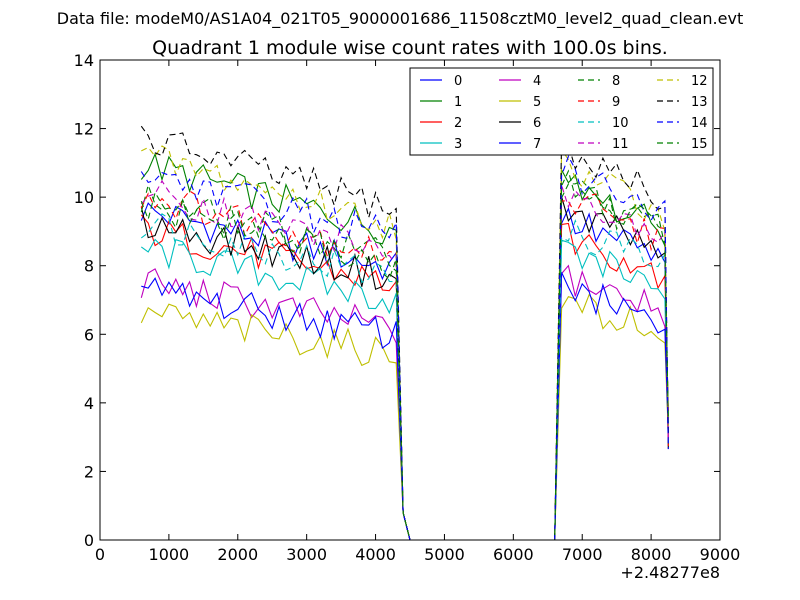  Describe the element at coordinates (651, 554) in the screenshot. I see `x-tick-label: 8000` at that location.